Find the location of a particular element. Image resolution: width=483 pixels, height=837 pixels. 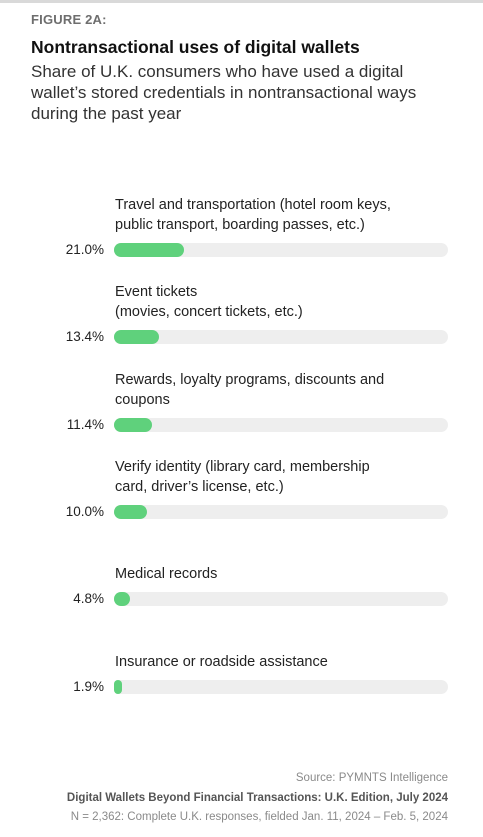

category-label-line: (movies, concert tickets, etc.) is located at coordinates (209, 311).